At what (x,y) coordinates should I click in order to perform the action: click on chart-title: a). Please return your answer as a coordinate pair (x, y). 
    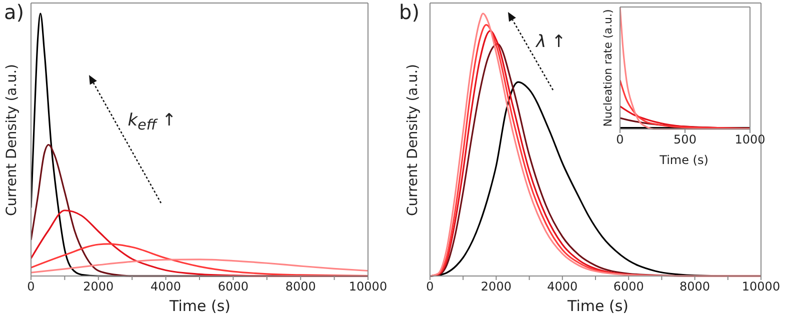
    Looking at the image, I should click on (14, 12).